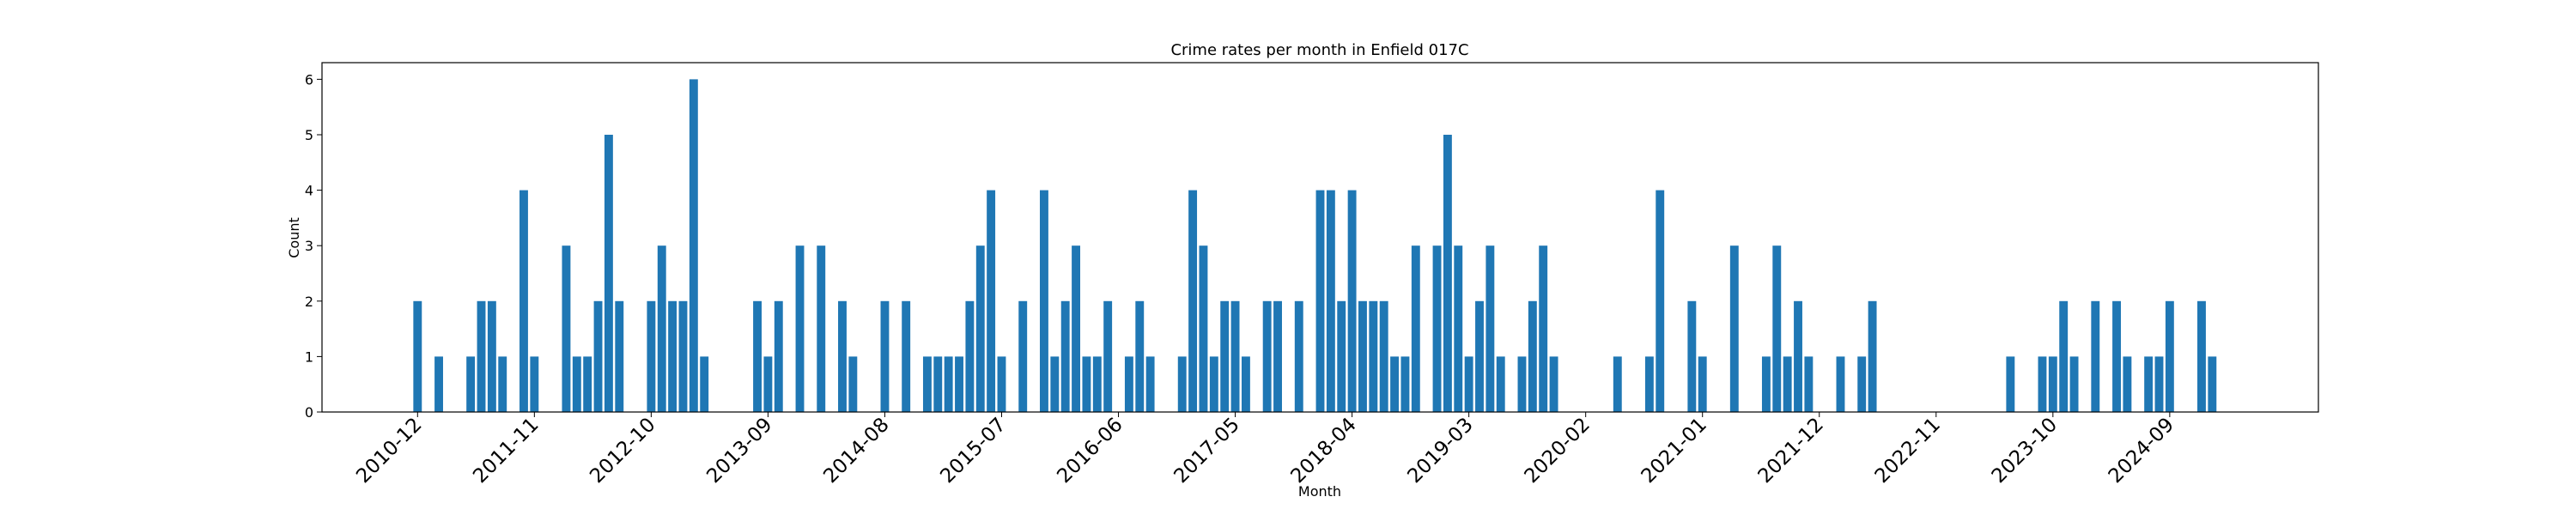 The width and height of the screenshot is (2576, 515). Describe the element at coordinates (973, 451) in the screenshot. I see `x-tick-label: 2015-07` at that location.